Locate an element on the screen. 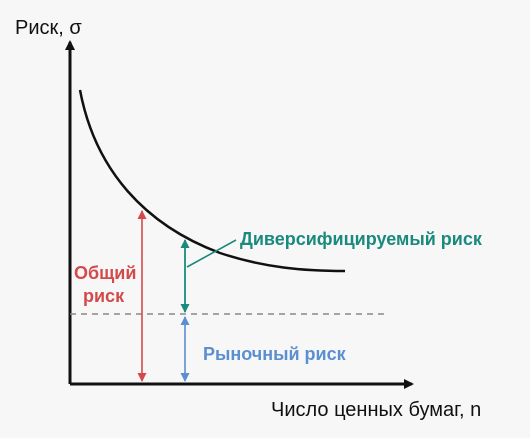 The height and width of the screenshot is (438, 530). diversifiable-risk-label: Диверсифицируемый риск is located at coordinates (361, 239).